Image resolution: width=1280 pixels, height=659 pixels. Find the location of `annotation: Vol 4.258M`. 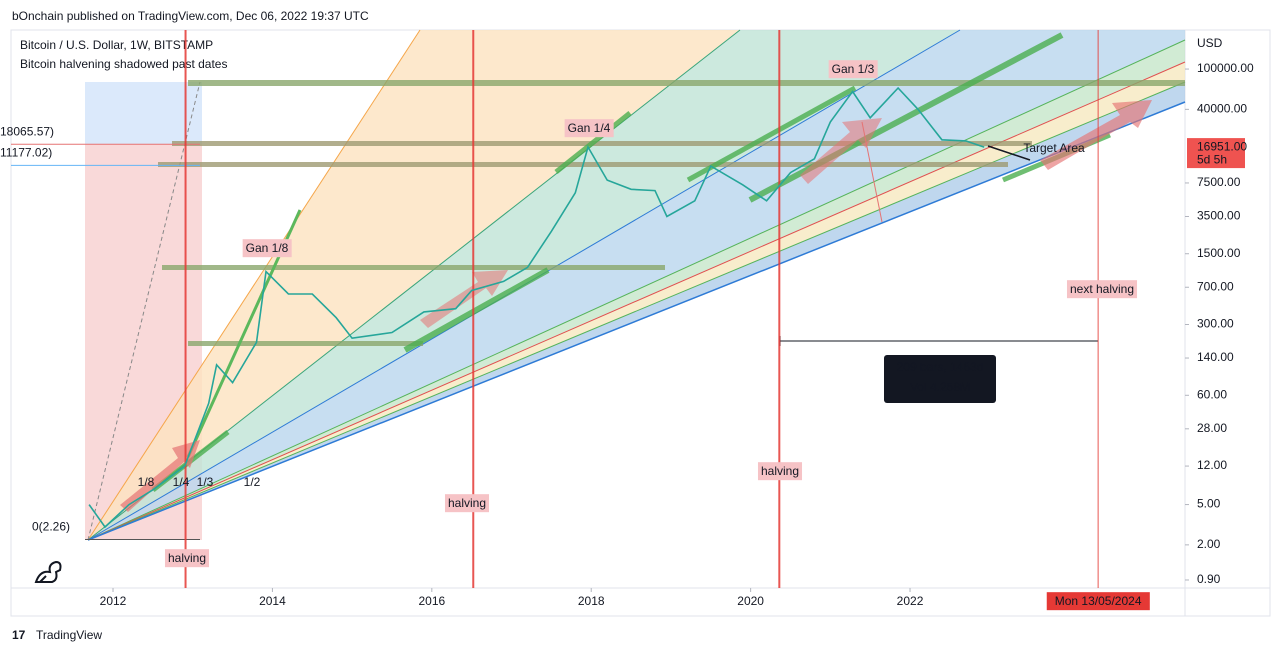

annotation: Vol 4.258M is located at coordinates (940, 387).